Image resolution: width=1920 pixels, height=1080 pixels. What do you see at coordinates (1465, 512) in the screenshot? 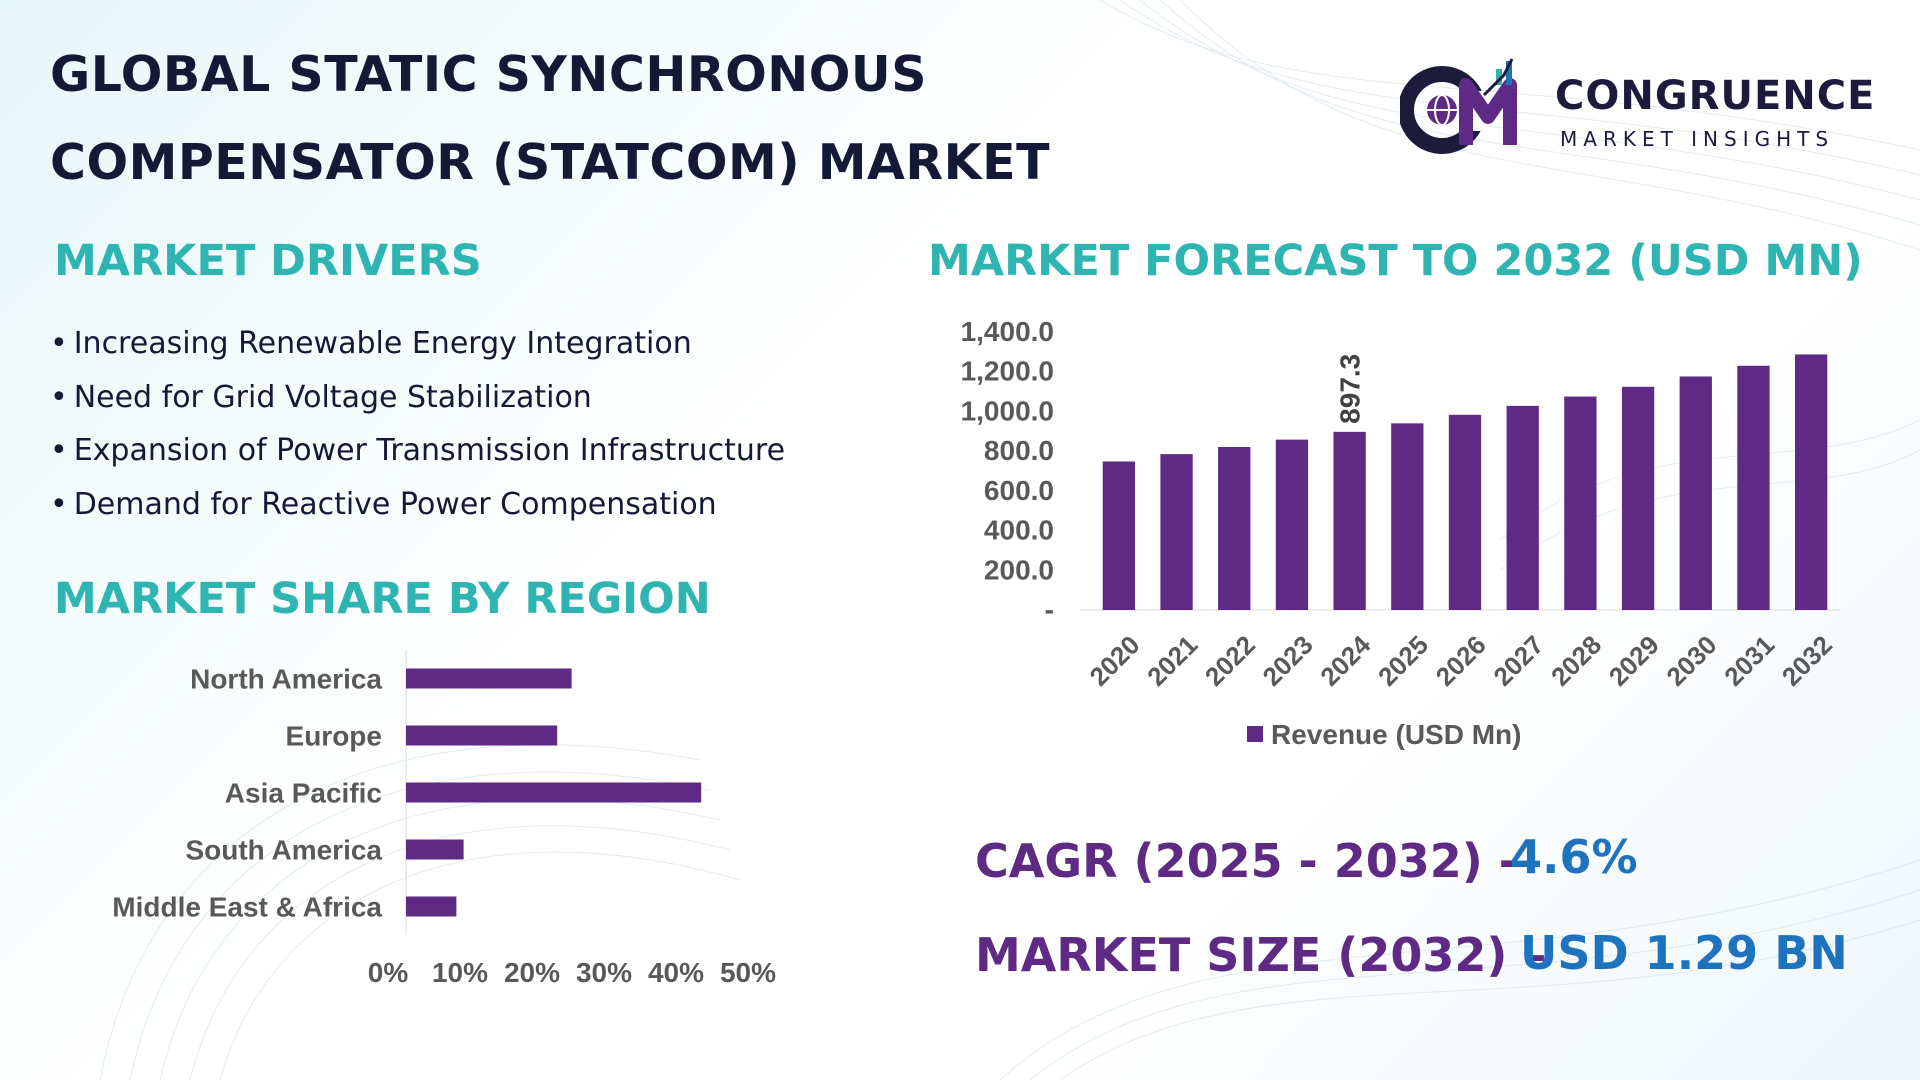
I see `bar-2026` at bounding box center [1465, 512].